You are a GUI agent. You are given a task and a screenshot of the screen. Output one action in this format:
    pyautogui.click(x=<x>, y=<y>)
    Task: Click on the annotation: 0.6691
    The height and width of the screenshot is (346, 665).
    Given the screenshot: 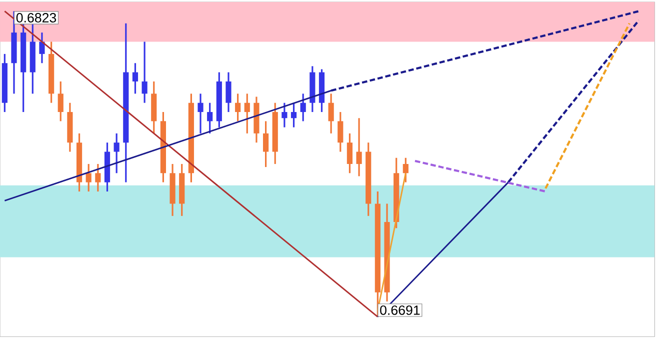 What is the action you would take?
    pyautogui.click(x=400, y=310)
    